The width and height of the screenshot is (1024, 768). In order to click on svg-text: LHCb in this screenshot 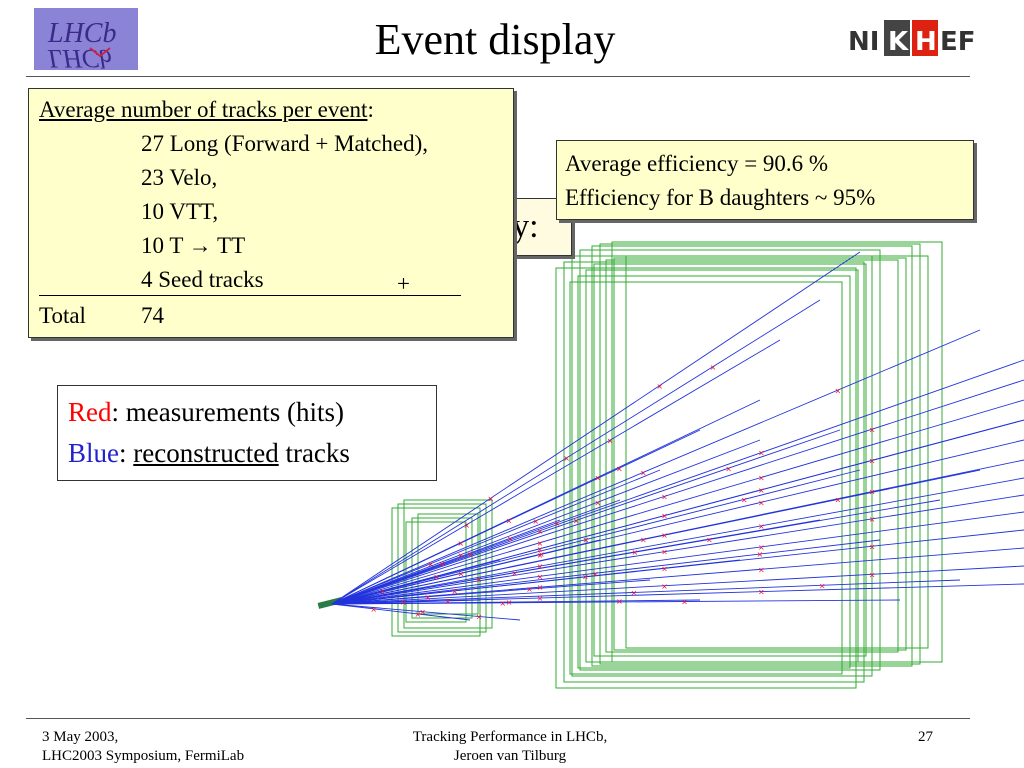, I will do `click(79, 57)`.